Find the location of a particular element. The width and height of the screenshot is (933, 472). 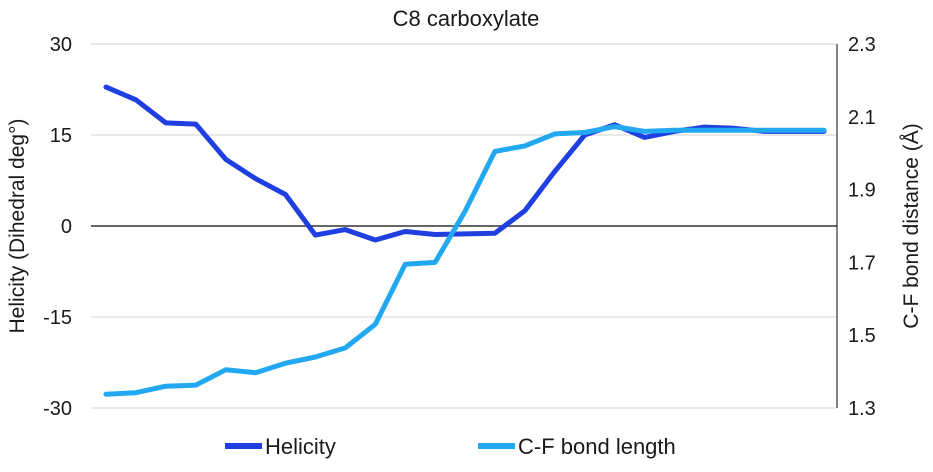

left-tick-label: 15 is located at coordinates (61, 136).